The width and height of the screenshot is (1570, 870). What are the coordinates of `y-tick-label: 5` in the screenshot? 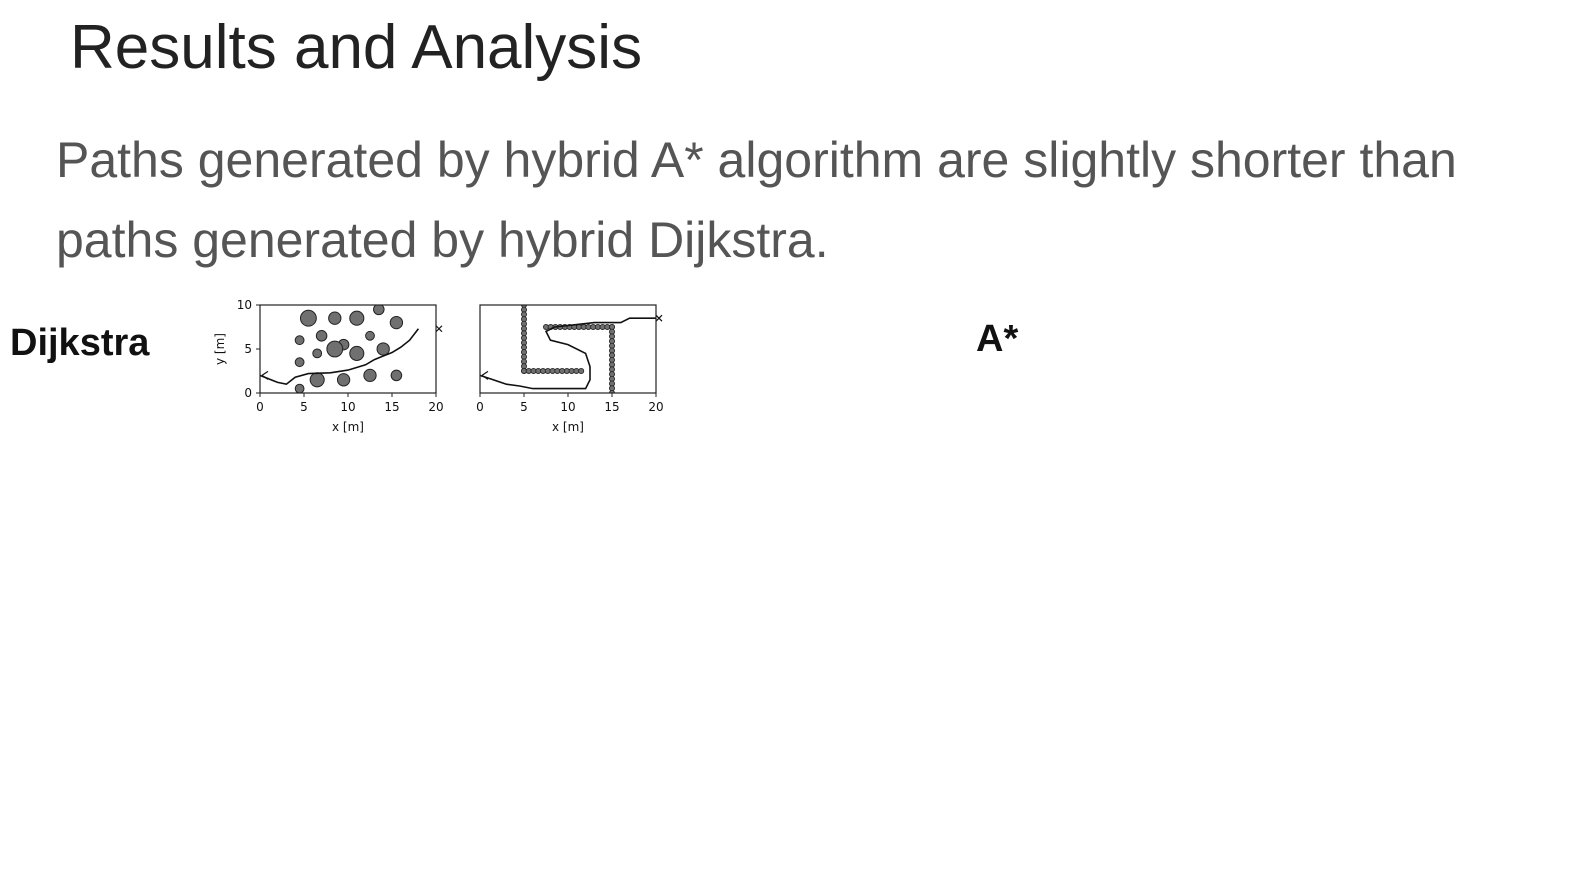 It's located at (248, 349).